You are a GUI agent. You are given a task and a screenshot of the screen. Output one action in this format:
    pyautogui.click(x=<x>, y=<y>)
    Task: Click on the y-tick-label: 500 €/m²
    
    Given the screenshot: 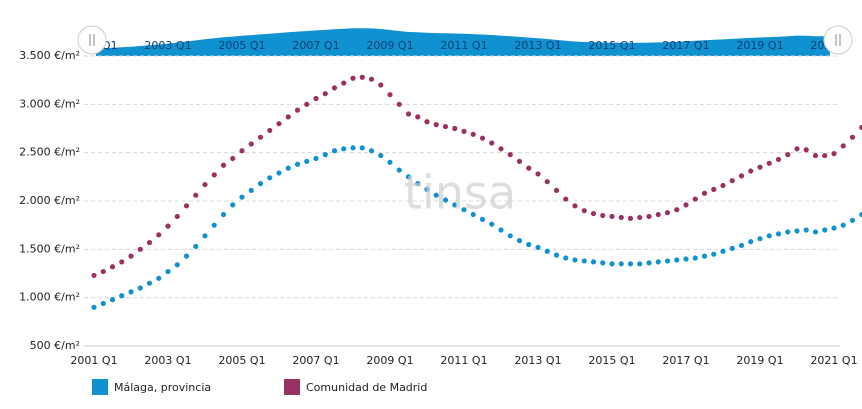 What is the action you would take?
    pyautogui.click(x=55, y=345)
    